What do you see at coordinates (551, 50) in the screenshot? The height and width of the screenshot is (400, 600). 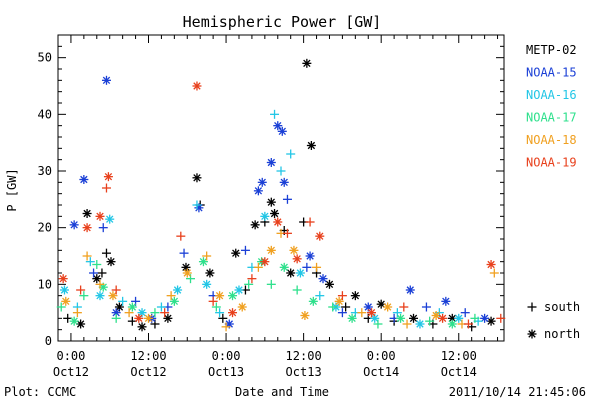 I see `legend-entry-metp-02: METP-02` at bounding box center [551, 50].